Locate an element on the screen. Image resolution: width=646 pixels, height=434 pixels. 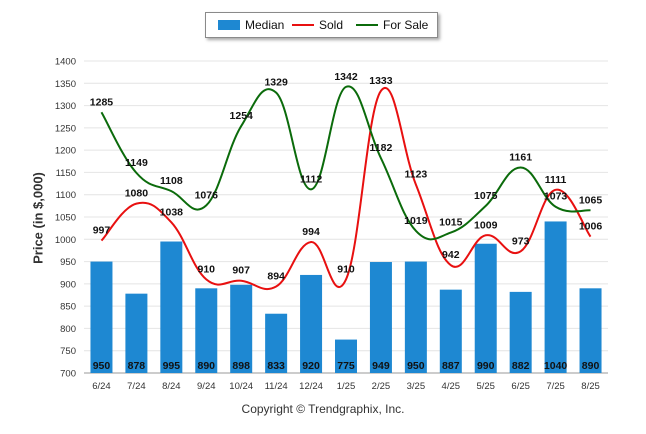
data-label-sold: 1111 is located at coordinates (556, 180).